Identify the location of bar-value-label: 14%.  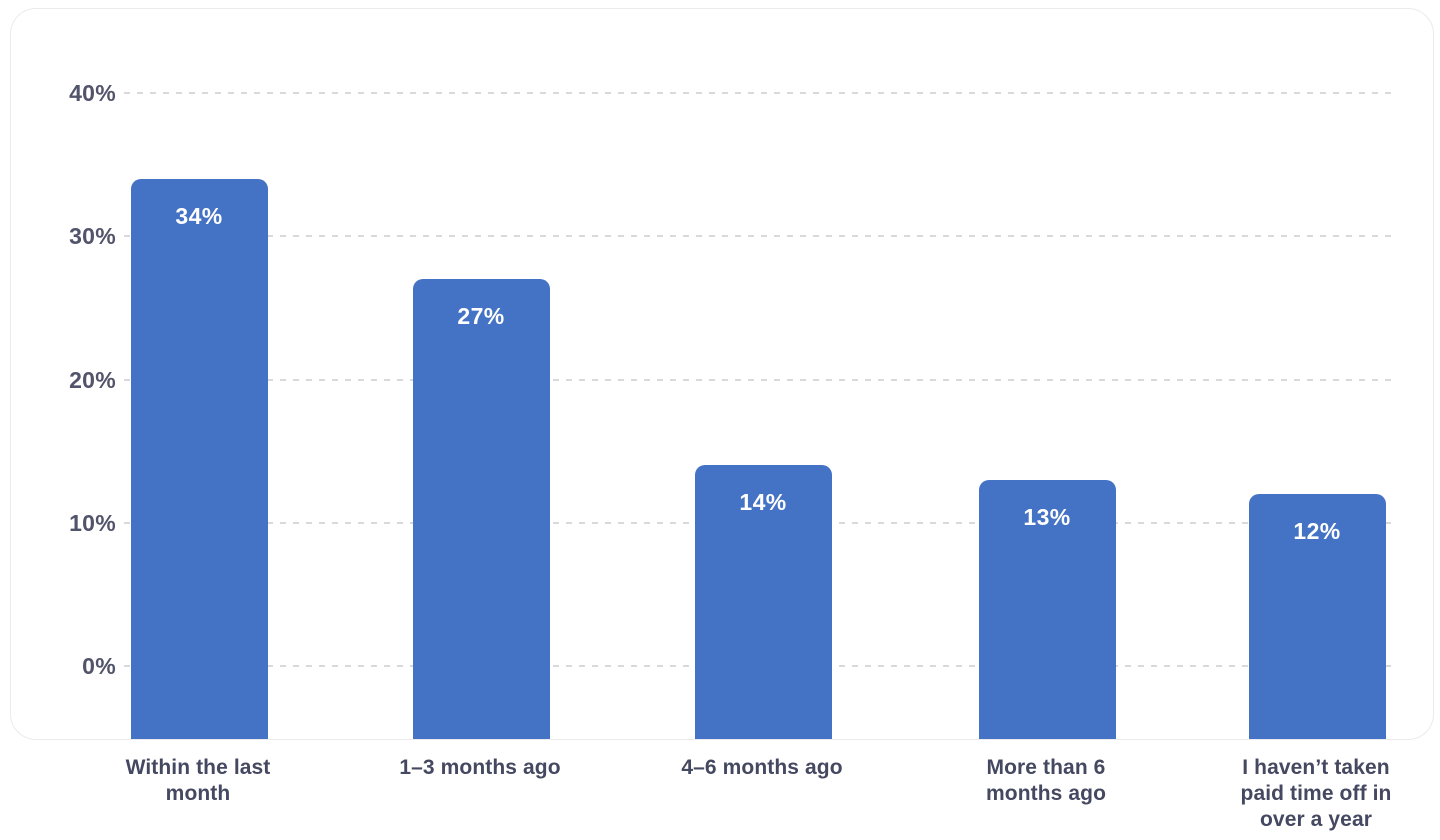
(763, 502).